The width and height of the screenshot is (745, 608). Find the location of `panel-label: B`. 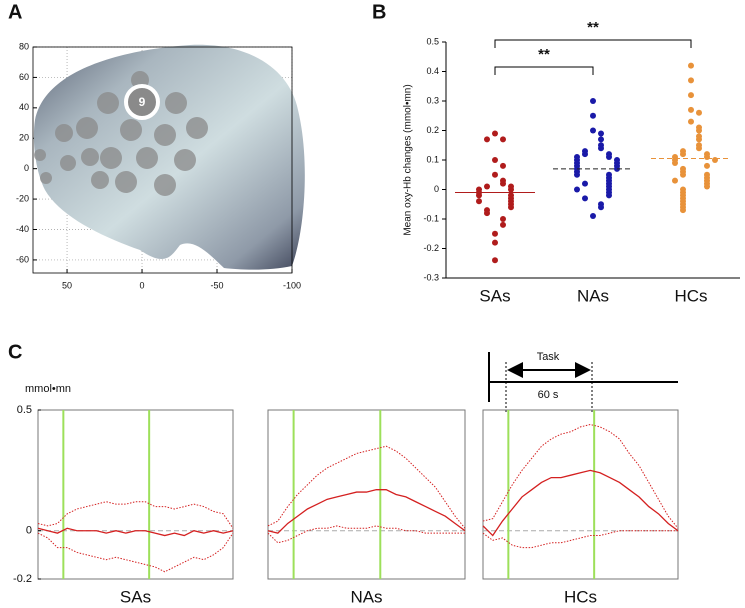

panel-label: B is located at coordinates (379, 12).